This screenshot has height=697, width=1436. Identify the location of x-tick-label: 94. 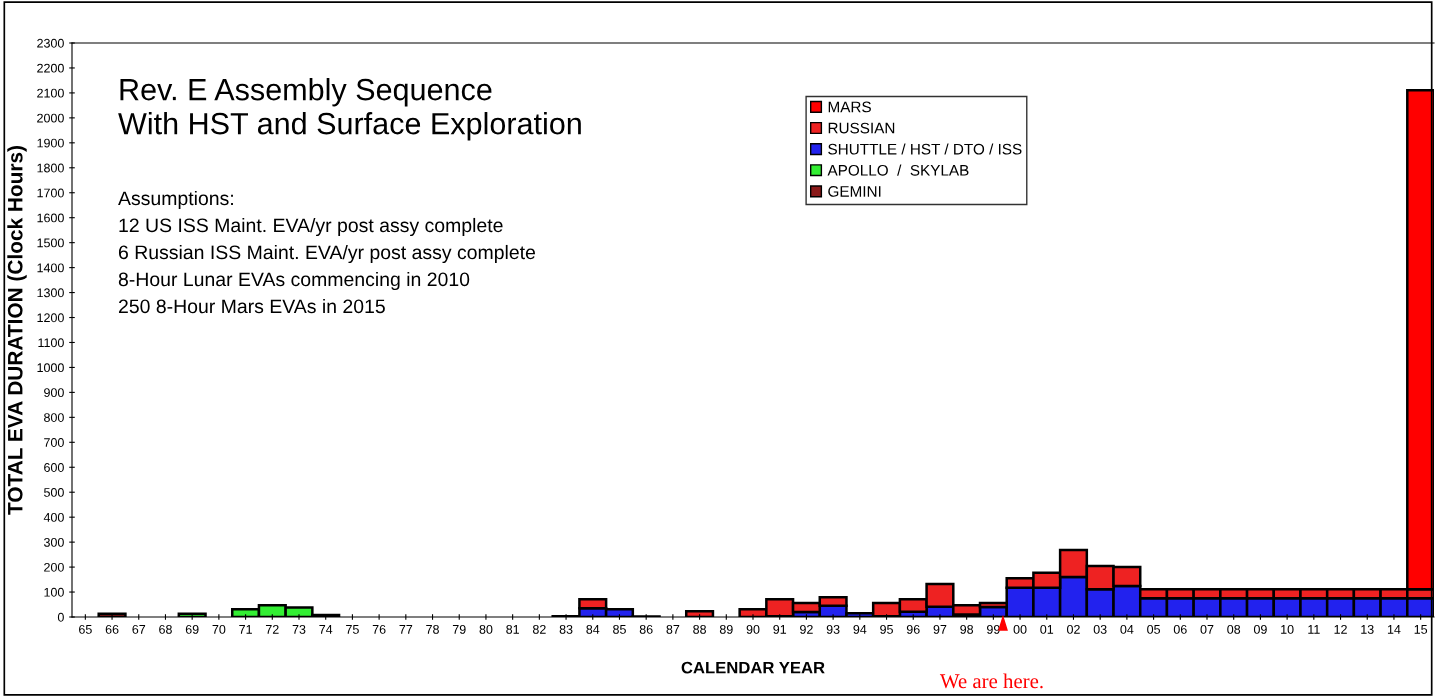
(860, 629).